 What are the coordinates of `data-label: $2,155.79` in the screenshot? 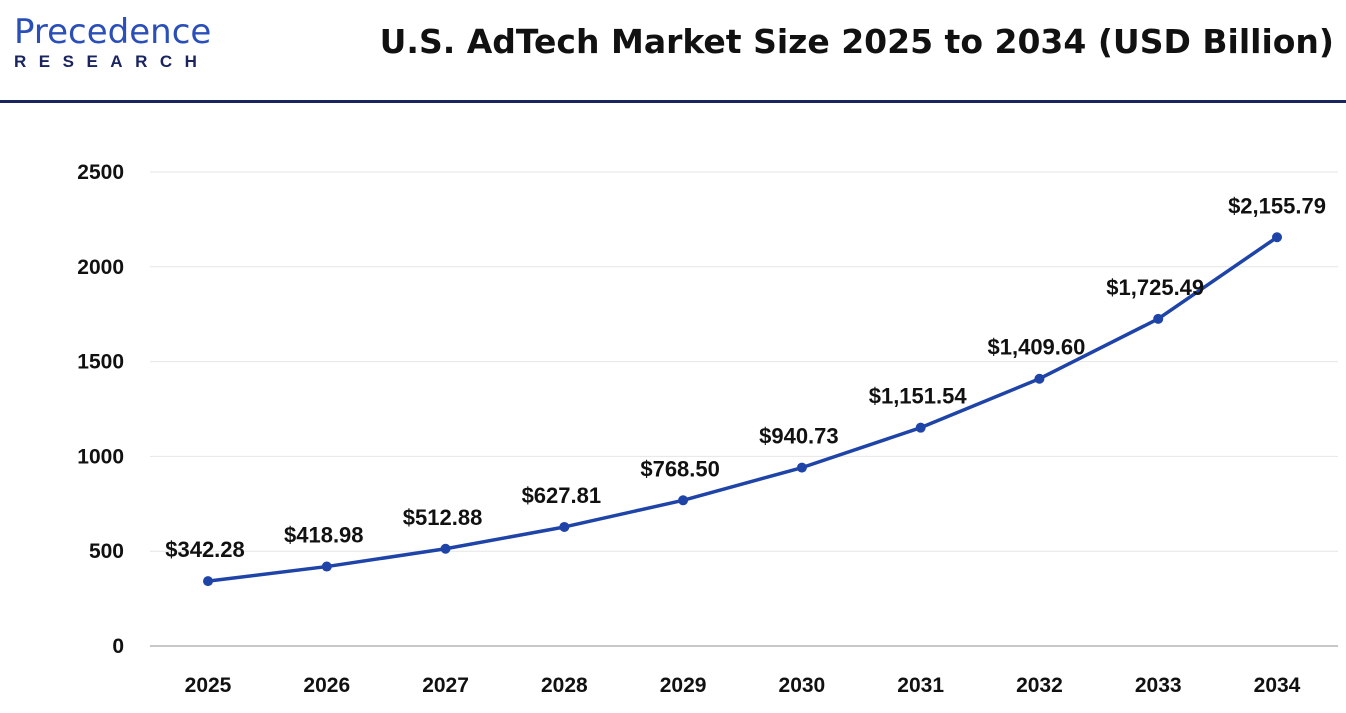 It's located at (1277, 205).